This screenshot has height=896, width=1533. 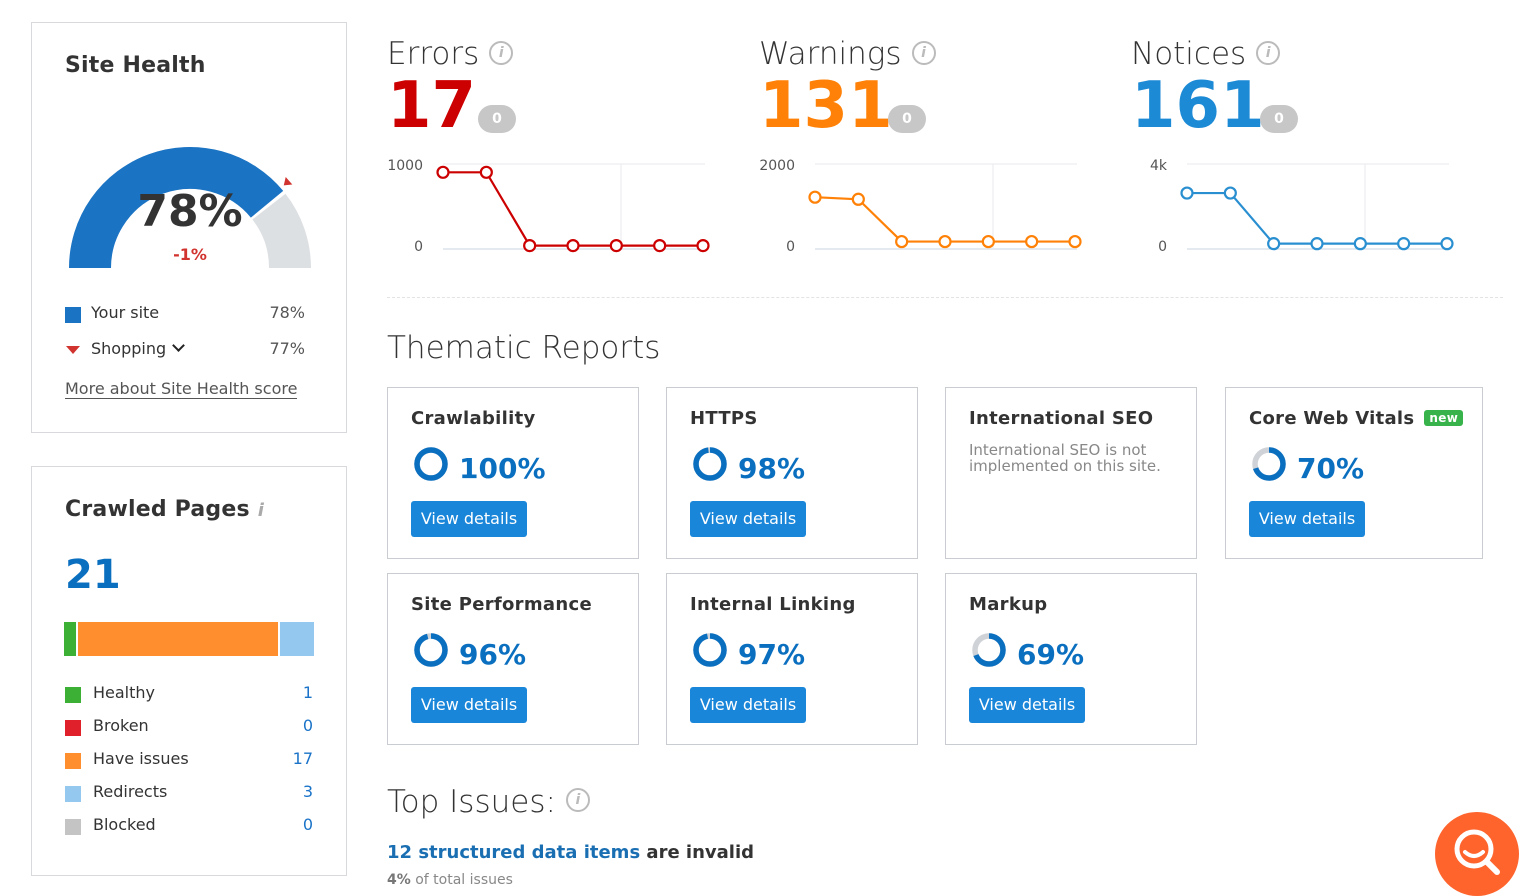 I want to click on legend-value-link: 17, so click(x=302, y=758).